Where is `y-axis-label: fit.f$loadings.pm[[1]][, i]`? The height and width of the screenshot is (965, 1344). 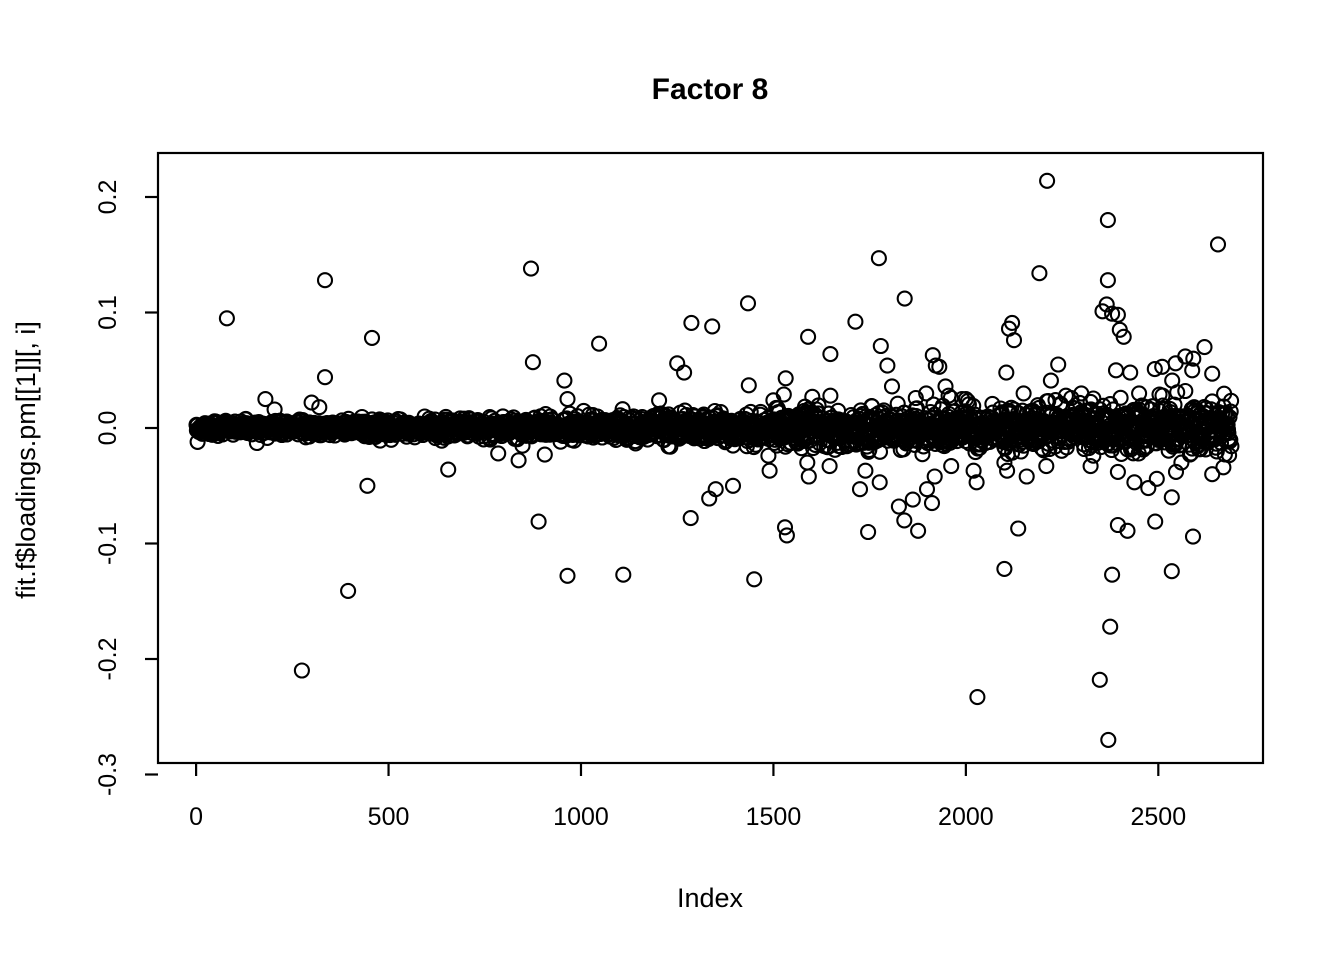
y-axis-label: fit.f$loadings.pm[[1]][, i] is located at coordinates (26, 460).